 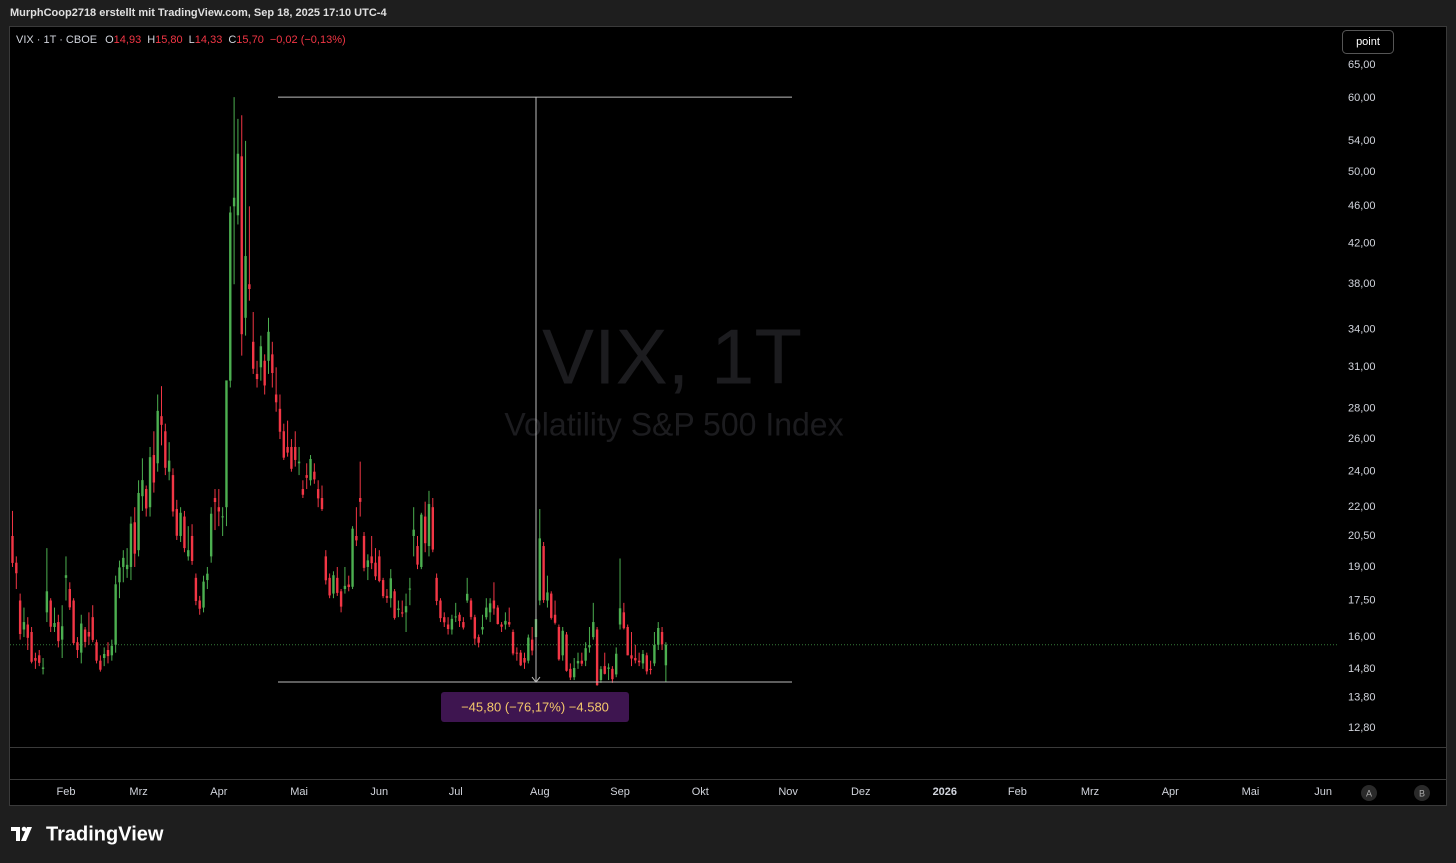 I want to click on measure-label-box, so click(x=535, y=707).